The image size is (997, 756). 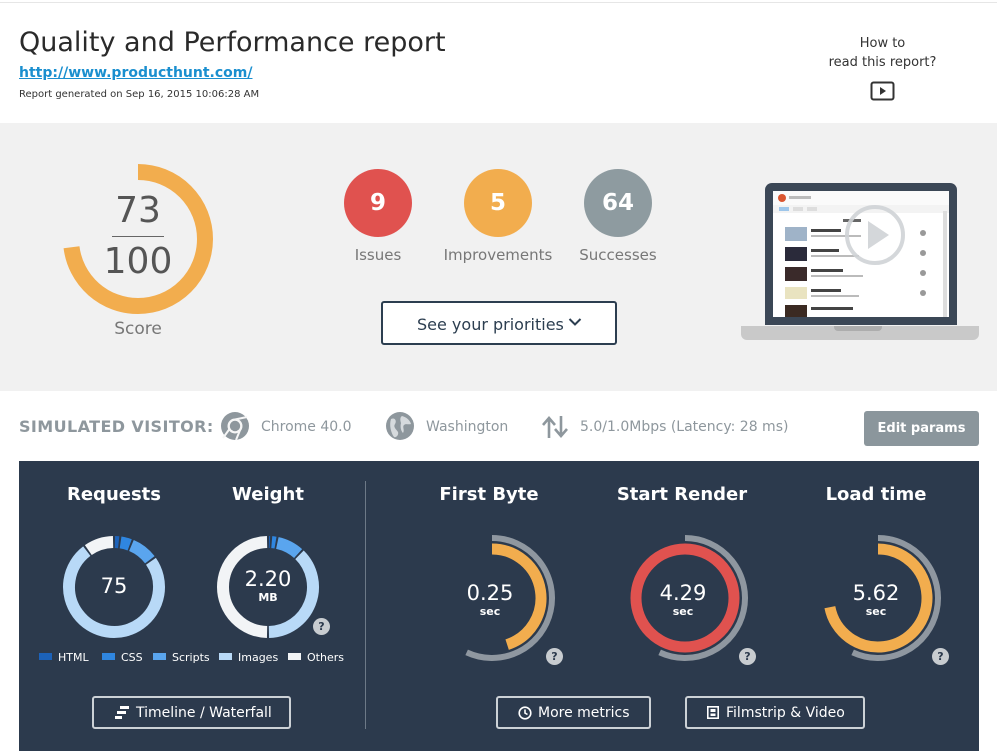 I want to click on video-preview, so click(x=860, y=263).